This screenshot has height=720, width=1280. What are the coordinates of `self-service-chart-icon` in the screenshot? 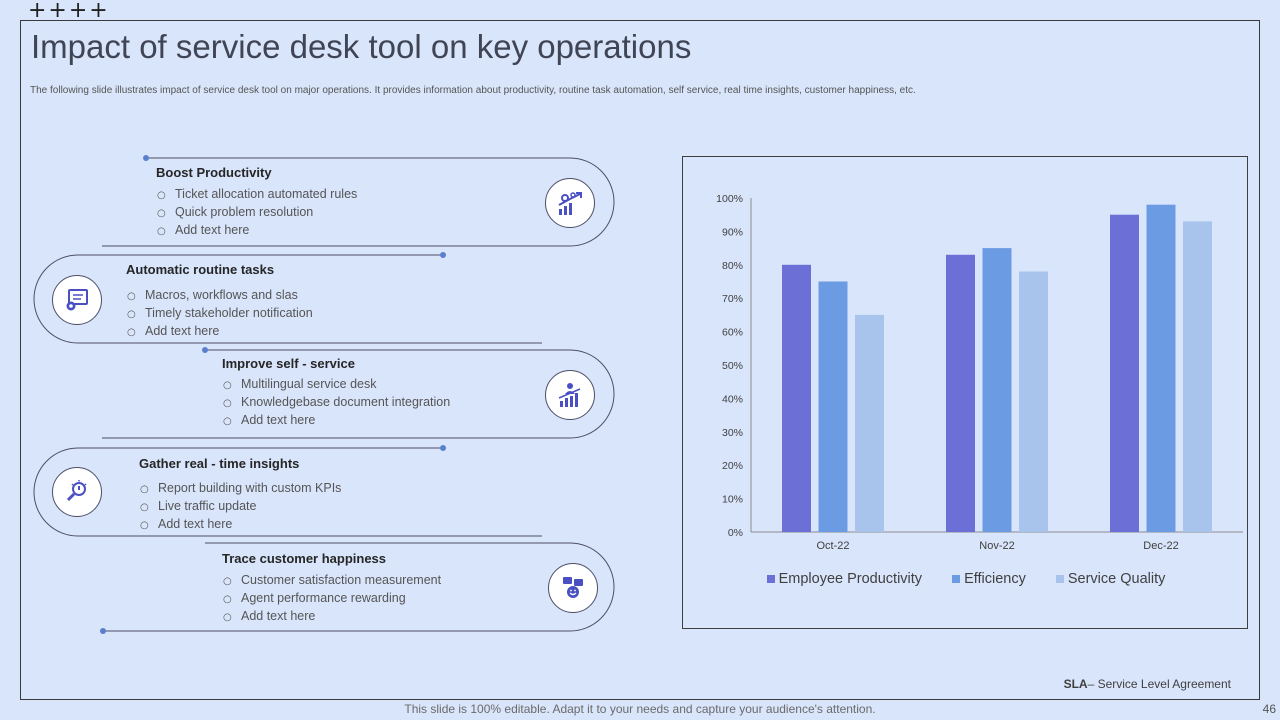 It's located at (570, 395).